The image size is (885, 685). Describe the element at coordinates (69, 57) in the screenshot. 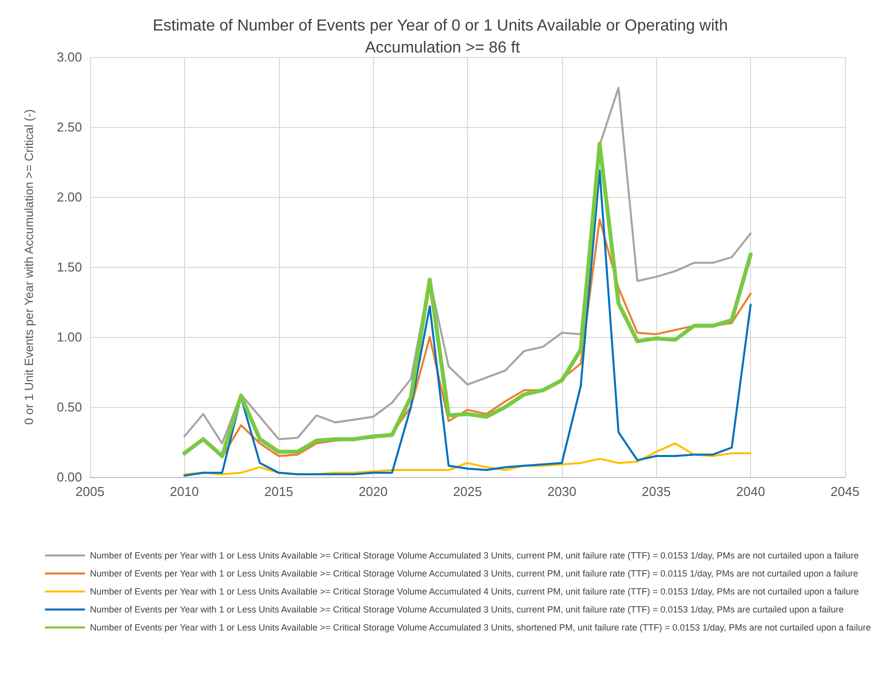

I see `y-tick-label: 3.00` at that location.